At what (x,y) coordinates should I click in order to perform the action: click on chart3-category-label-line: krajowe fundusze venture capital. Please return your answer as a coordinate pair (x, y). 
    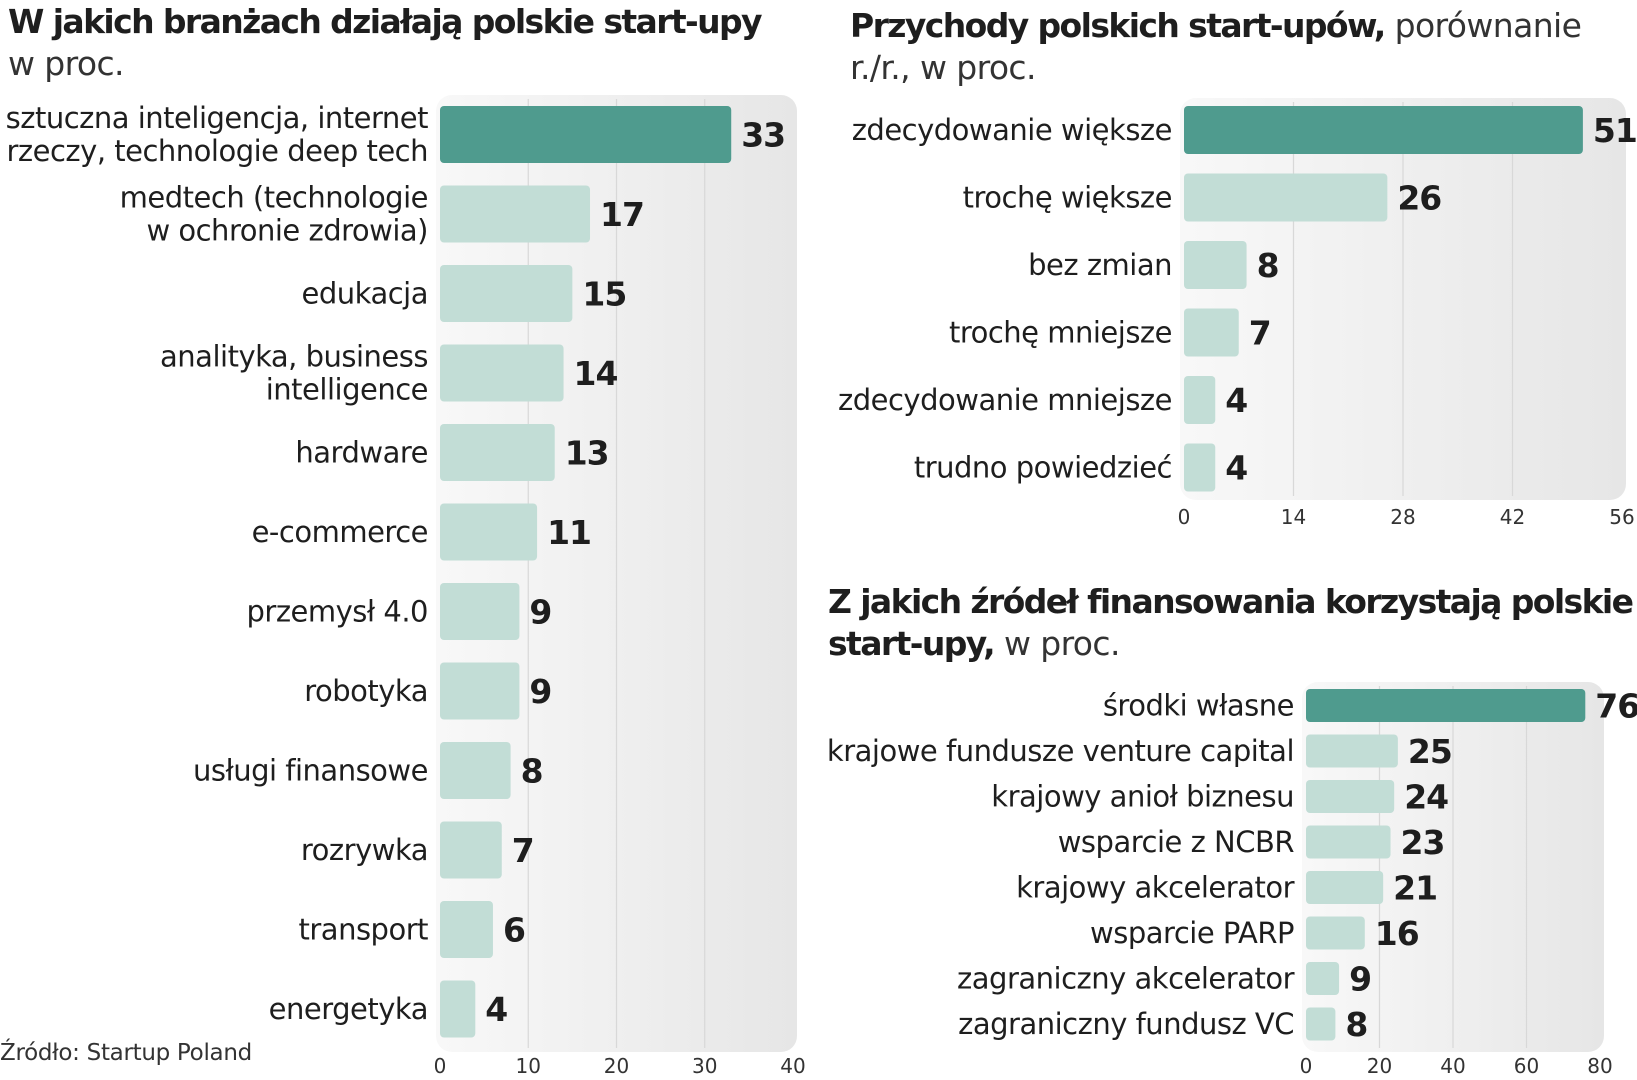
    Looking at the image, I should click on (1060, 751).